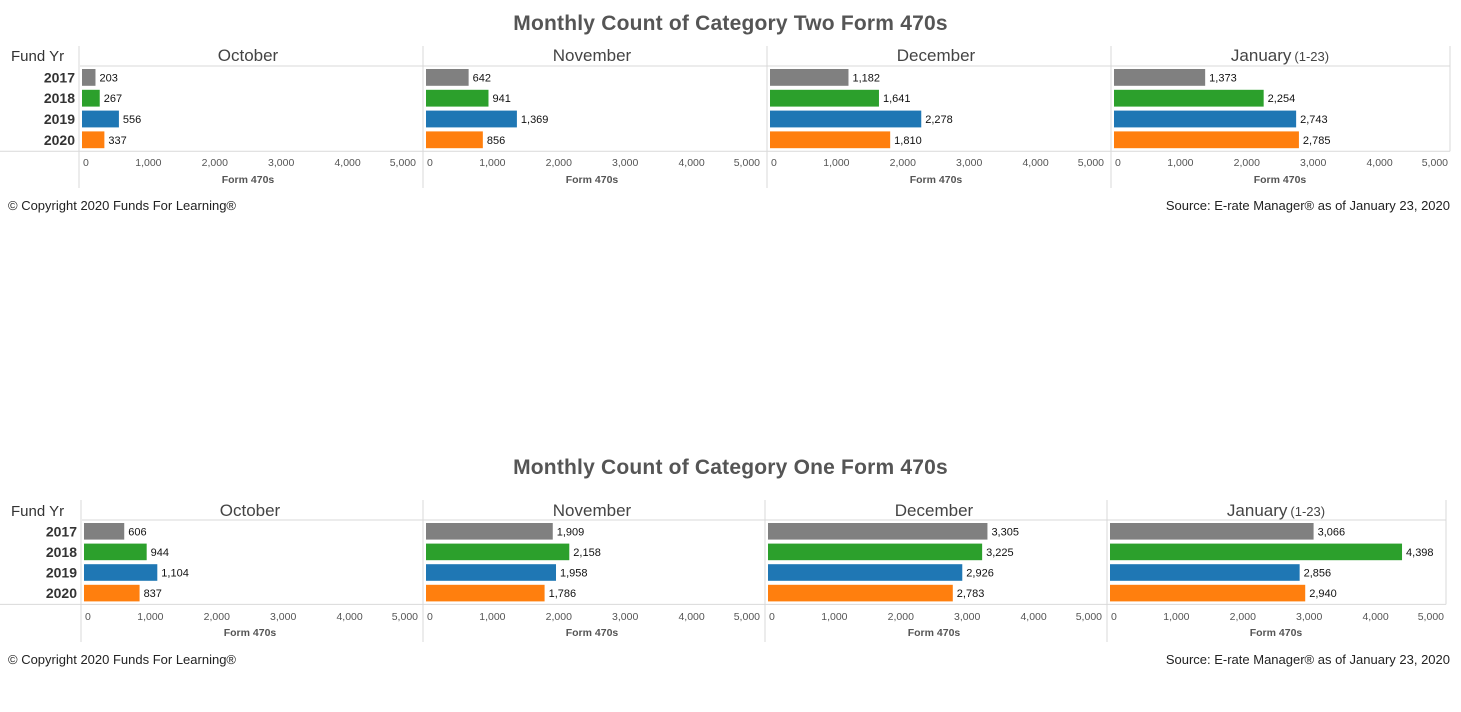 This screenshot has width=1461, height=712. Describe the element at coordinates (501, 99) in the screenshot. I see `value-label-november-2018: 941` at that location.